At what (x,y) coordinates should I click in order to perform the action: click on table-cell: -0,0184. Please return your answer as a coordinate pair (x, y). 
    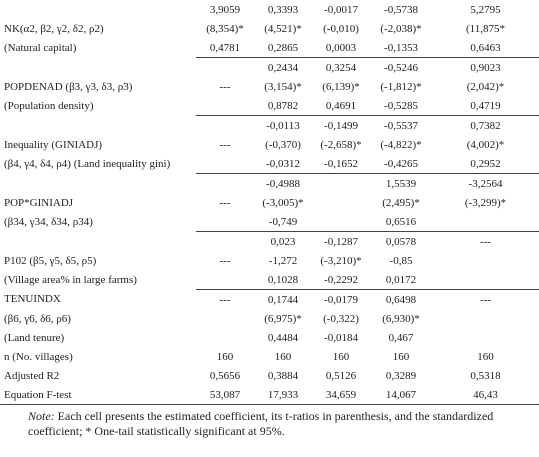
    Looking at the image, I should click on (341, 337).